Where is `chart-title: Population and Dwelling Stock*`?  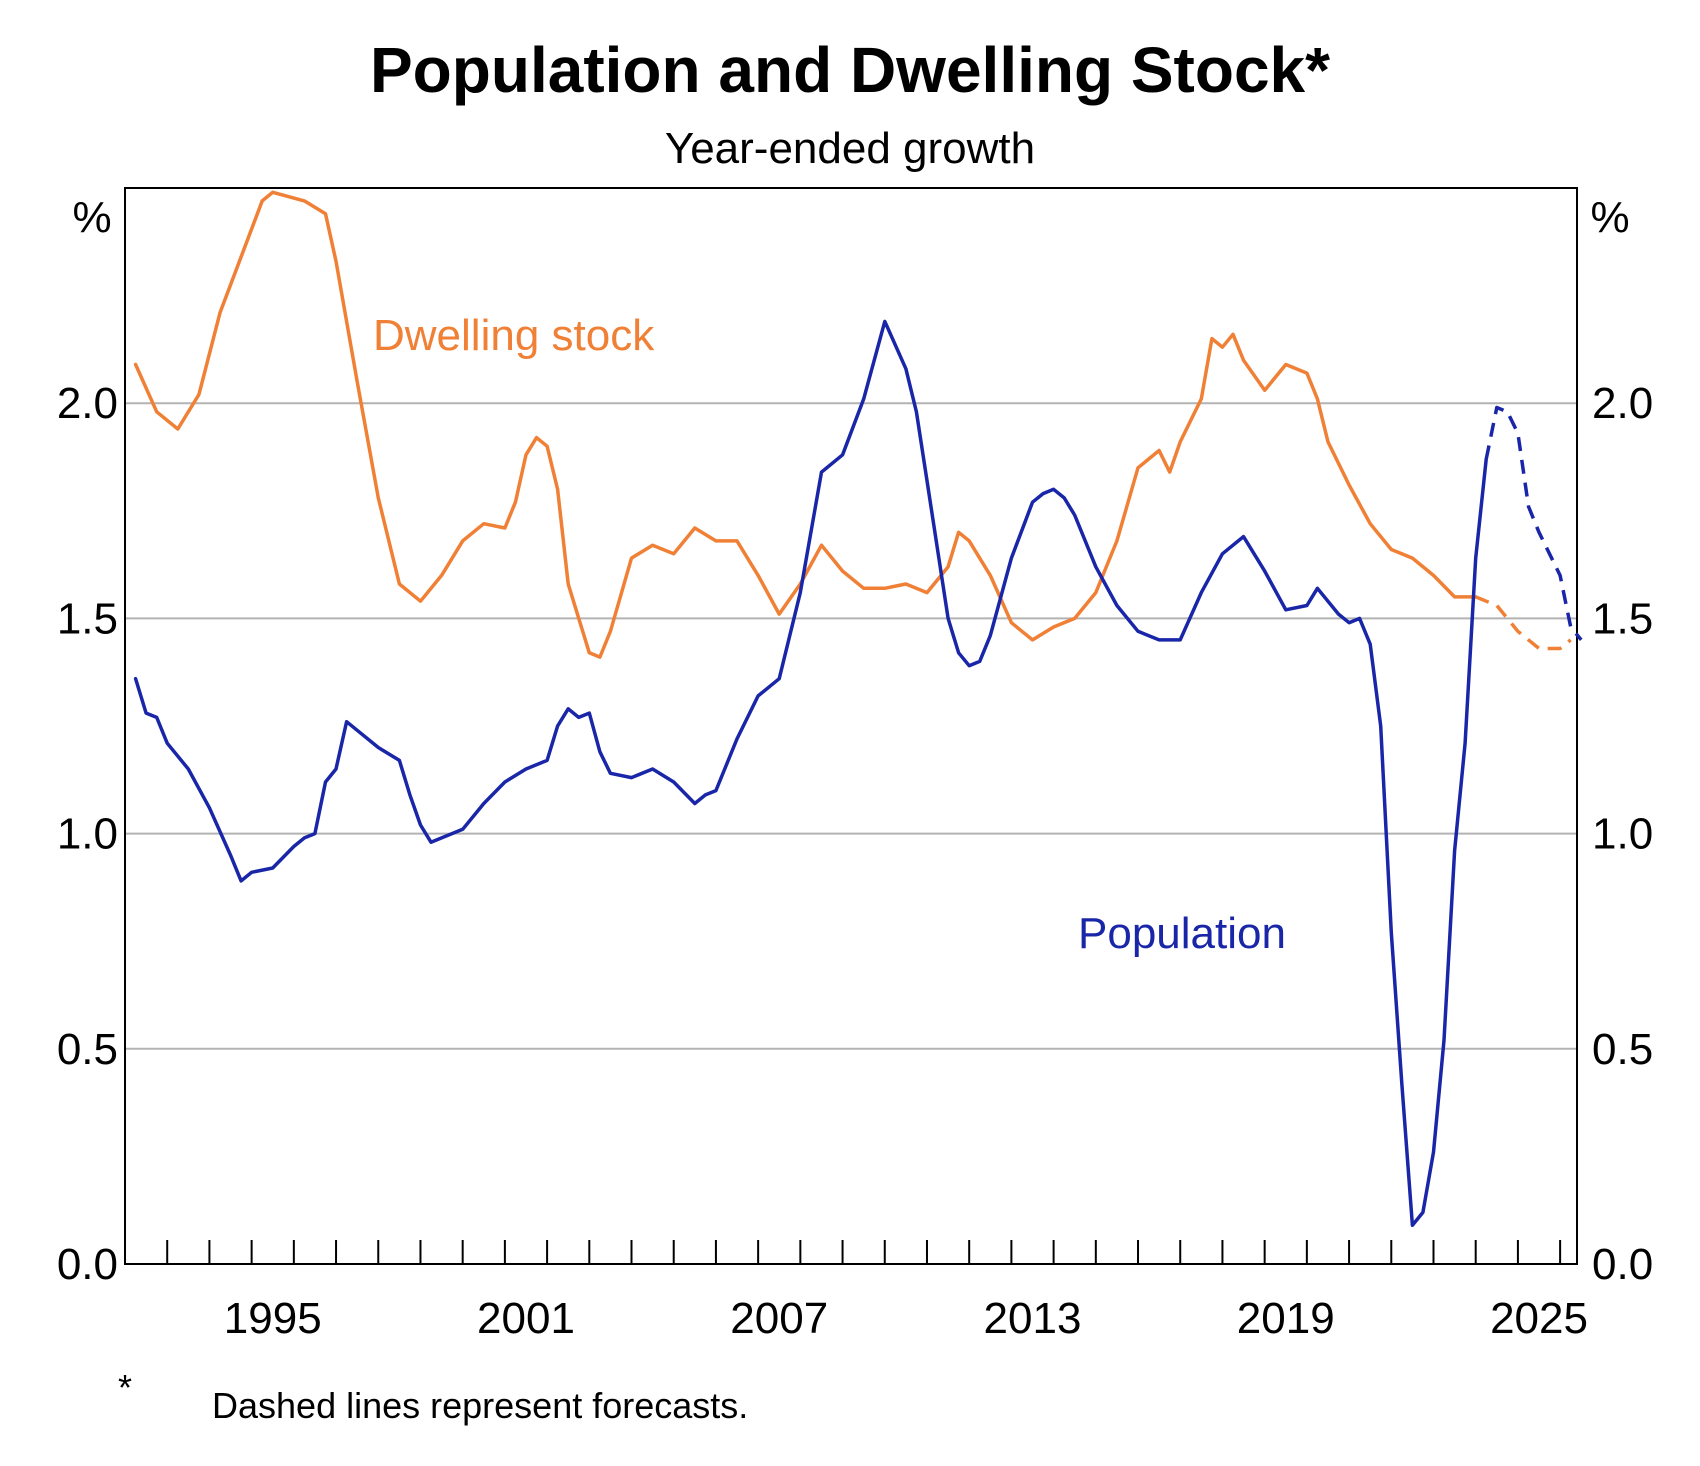
chart-title: Population and Dwelling Stock* is located at coordinates (850, 70).